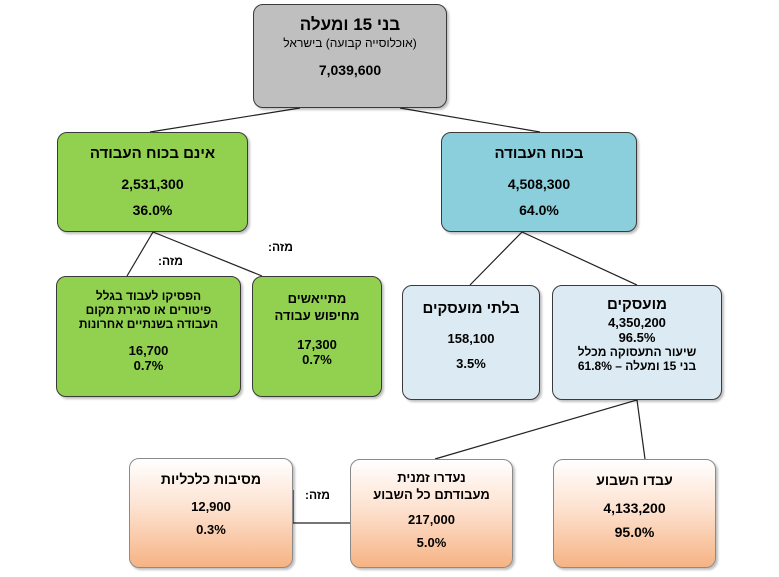  Describe the element at coordinates (637, 304) in the screenshot. I see `node-employed-title: מועסקים` at that location.